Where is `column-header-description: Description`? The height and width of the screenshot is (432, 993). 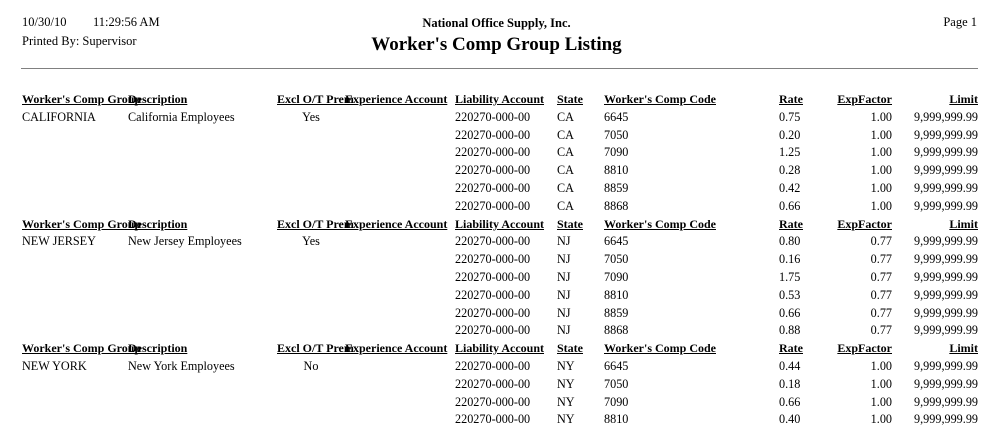 column-header-description: Description is located at coordinates (158, 99).